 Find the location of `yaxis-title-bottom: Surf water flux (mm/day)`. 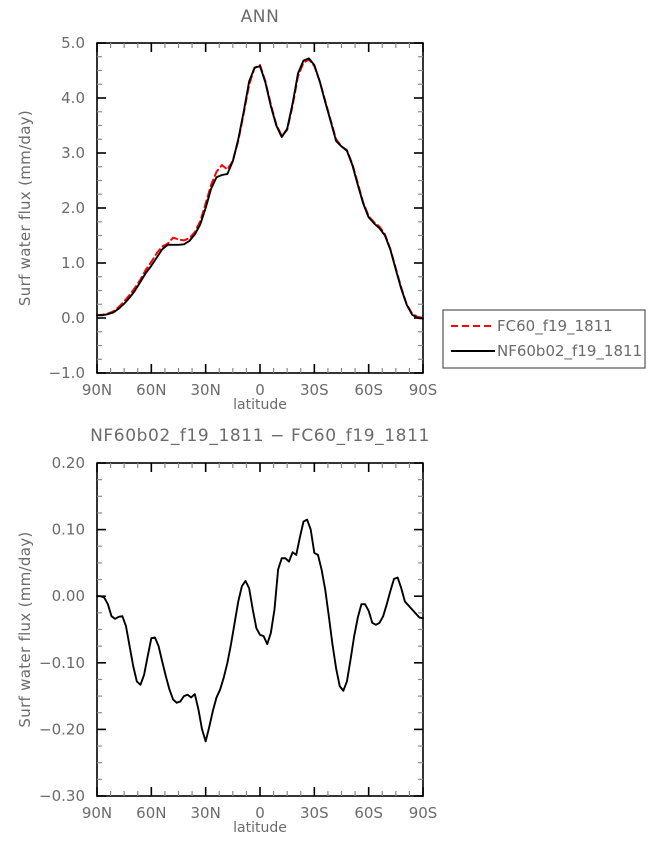

yaxis-title-bottom: Surf water flux (mm/day) is located at coordinates (25, 629).